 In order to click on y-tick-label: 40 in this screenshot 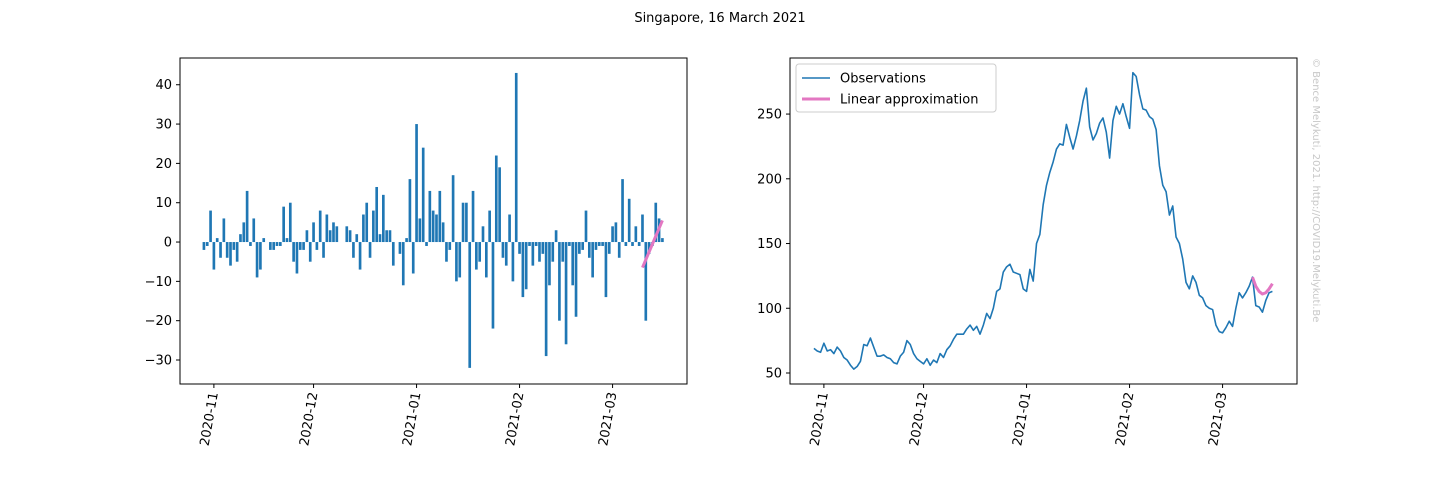, I will do `click(163, 85)`.